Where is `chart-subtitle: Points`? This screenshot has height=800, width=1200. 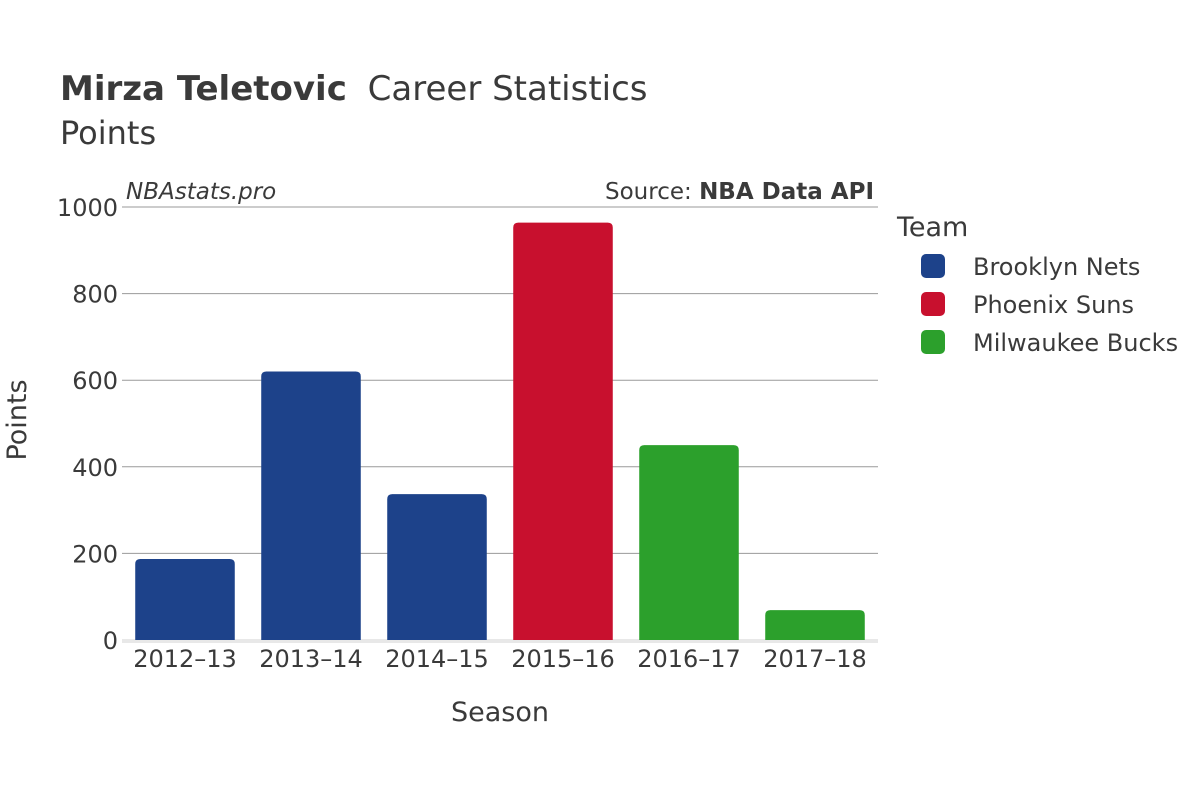 chart-subtitle: Points is located at coordinates (108, 133).